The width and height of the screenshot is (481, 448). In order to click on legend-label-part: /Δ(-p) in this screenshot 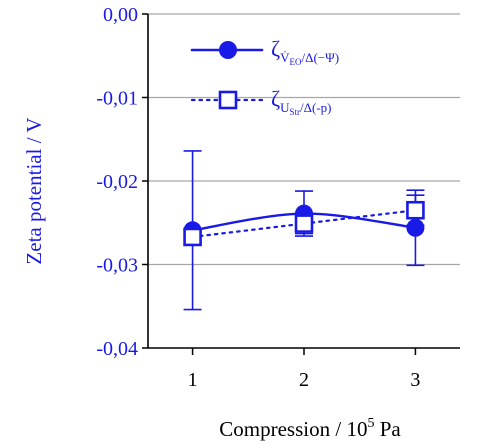, I will do `click(315, 107)`.